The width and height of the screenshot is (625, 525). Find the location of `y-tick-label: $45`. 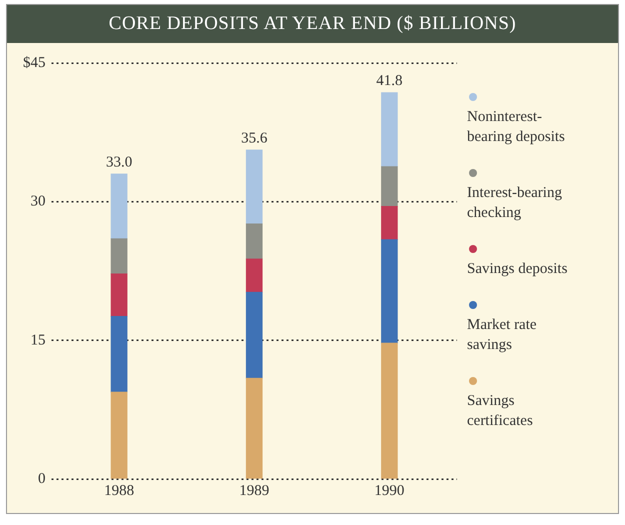

y-tick-label: $45 is located at coordinates (34, 62).